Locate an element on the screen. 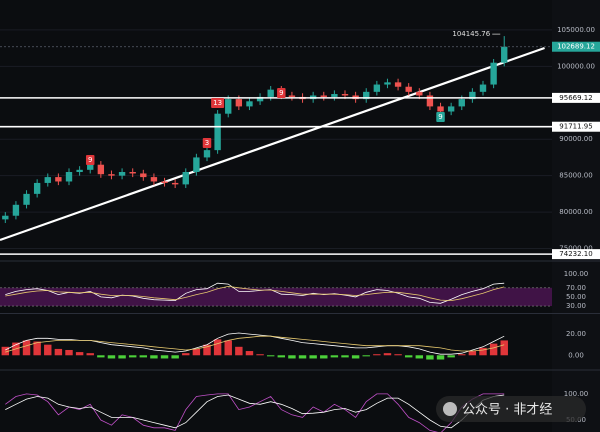  y-tick-label: 80000.00 is located at coordinates (575, 212).